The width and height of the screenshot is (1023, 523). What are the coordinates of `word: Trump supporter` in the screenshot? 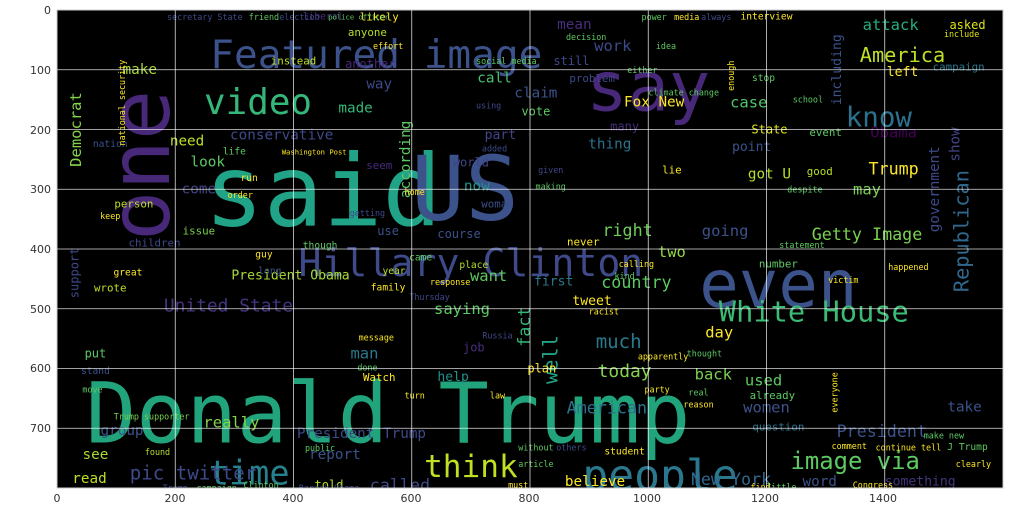 It's located at (152, 416).